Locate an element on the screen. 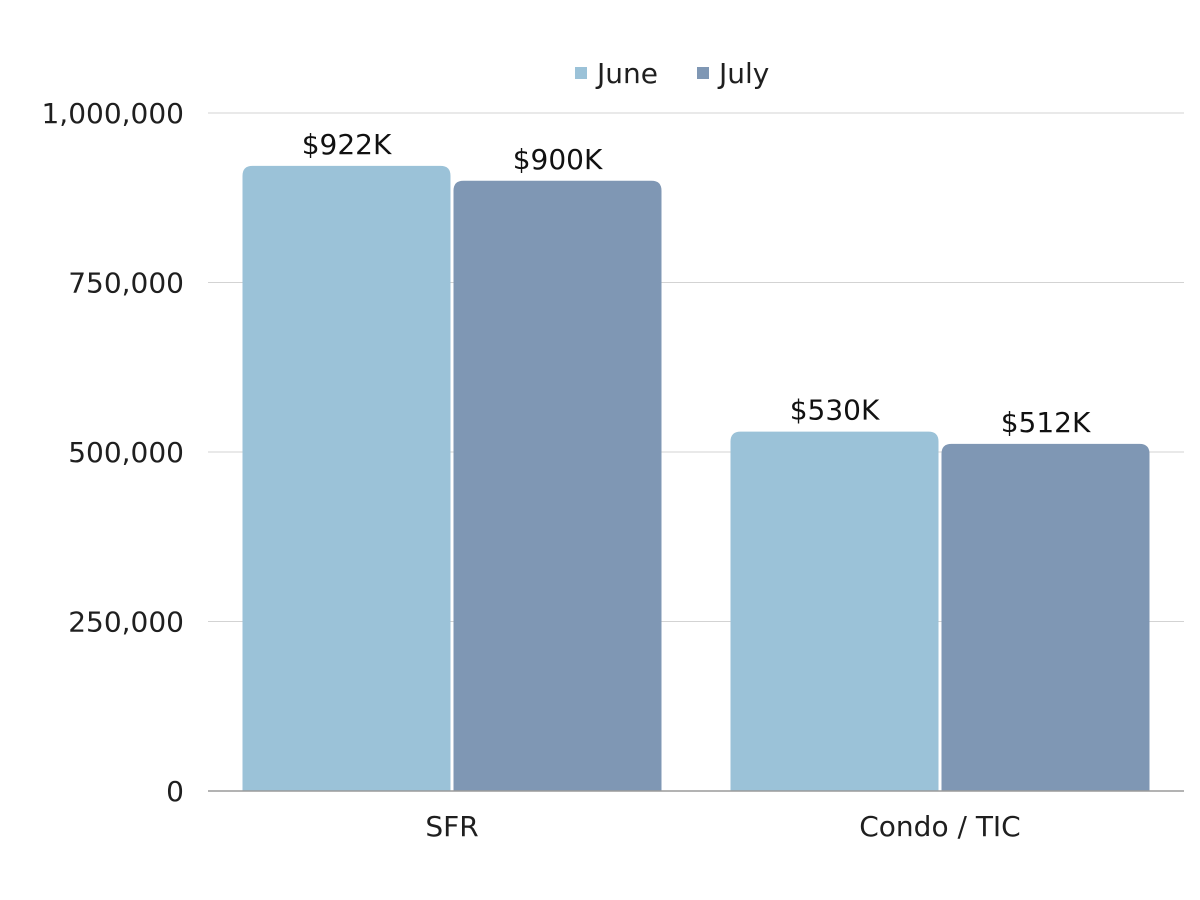  y-axis-tick-labels: 0 250,000 500,000 750,000 1,000,000 is located at coordinates (112, 452).